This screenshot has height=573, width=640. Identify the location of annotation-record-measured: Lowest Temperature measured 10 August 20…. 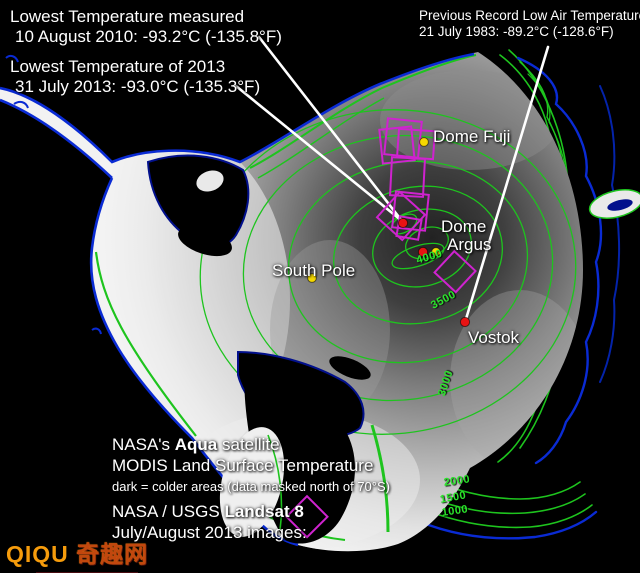
(146, 27).